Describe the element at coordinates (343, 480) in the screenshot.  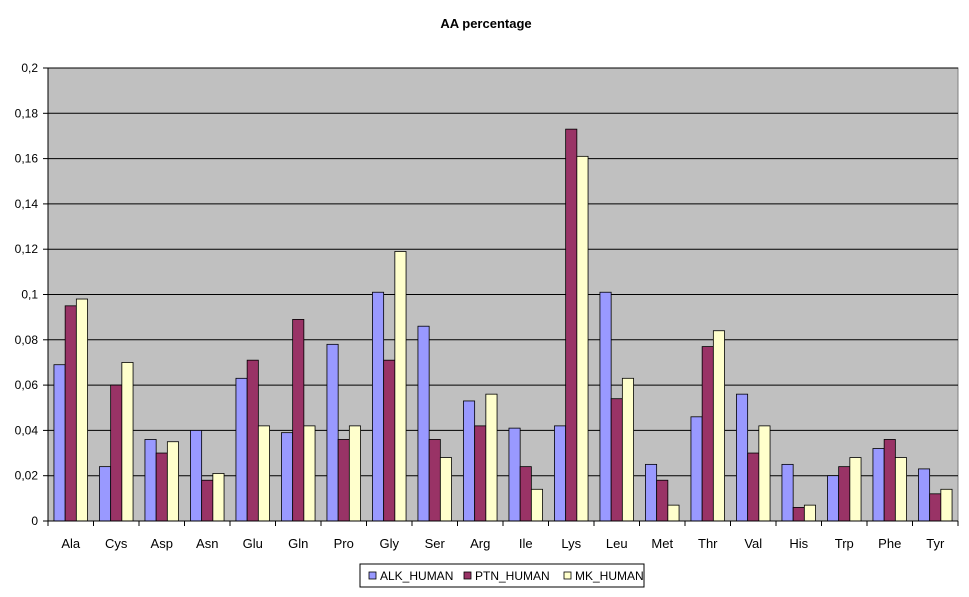
I see `bar-ptn-human-pro` at that location.